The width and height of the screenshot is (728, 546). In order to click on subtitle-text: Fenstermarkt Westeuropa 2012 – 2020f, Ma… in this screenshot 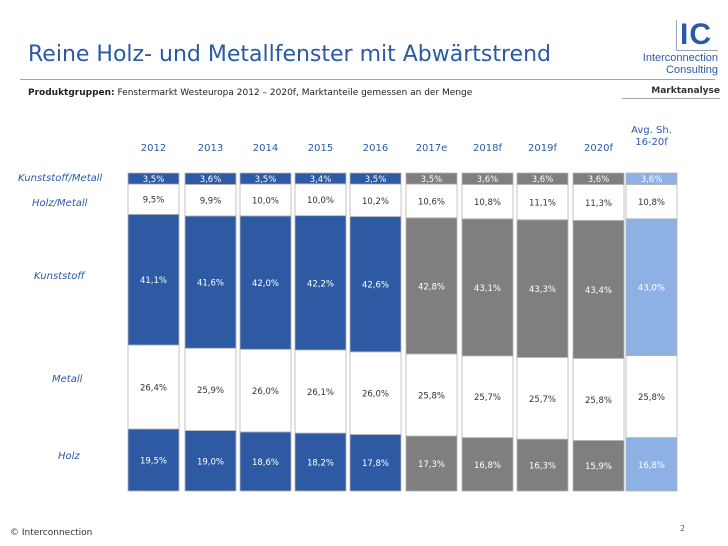, I will do `click(293, 93)`.